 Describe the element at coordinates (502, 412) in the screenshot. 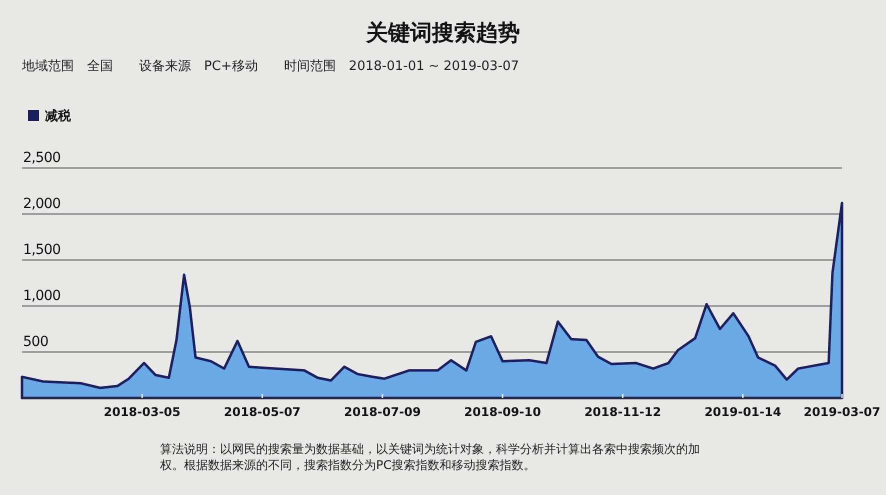

I see `x-tick-label: 2018-09-10` at that location.